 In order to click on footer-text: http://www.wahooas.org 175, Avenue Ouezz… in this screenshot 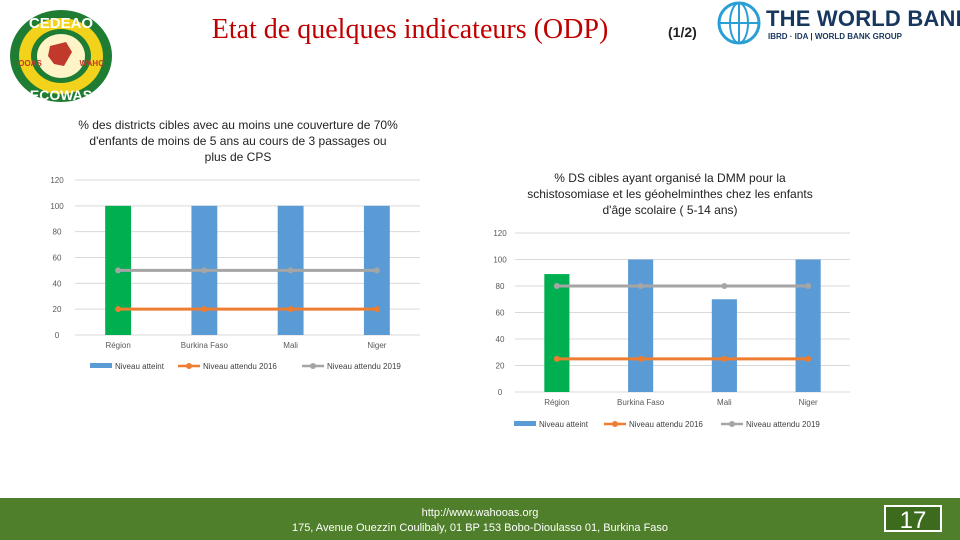, I will do `click(480, 521)`.